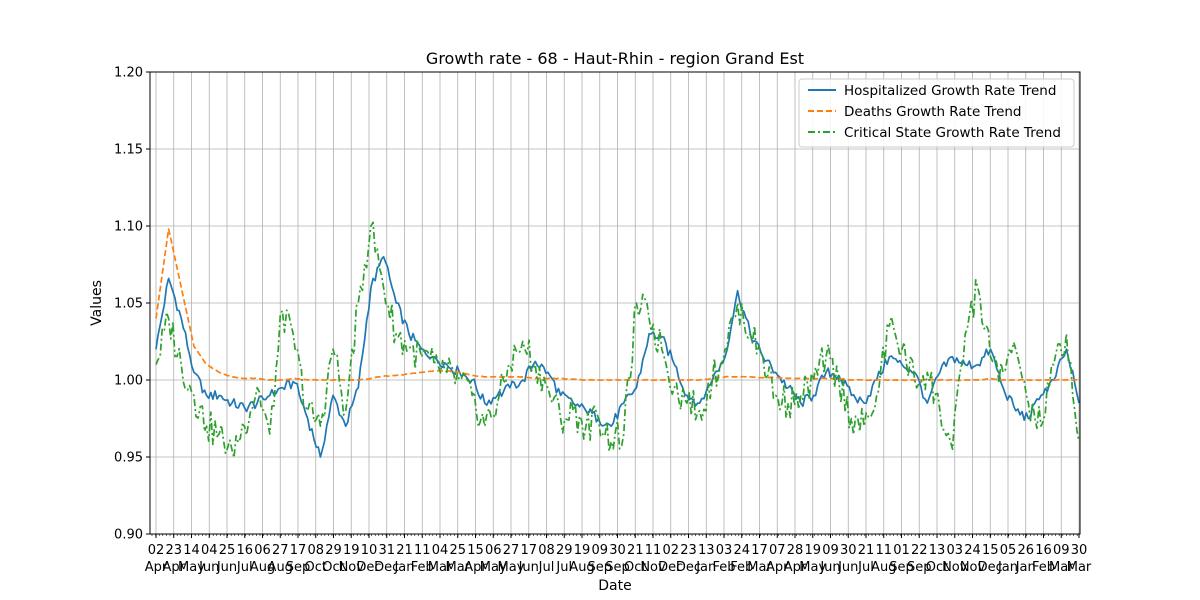 The width and height of the screenshot is (1200, 600). What do you see at coordinates (128, 150) in the screenshot?
I see `y-tick-label: 1.15` at bounding box center [128, 150].